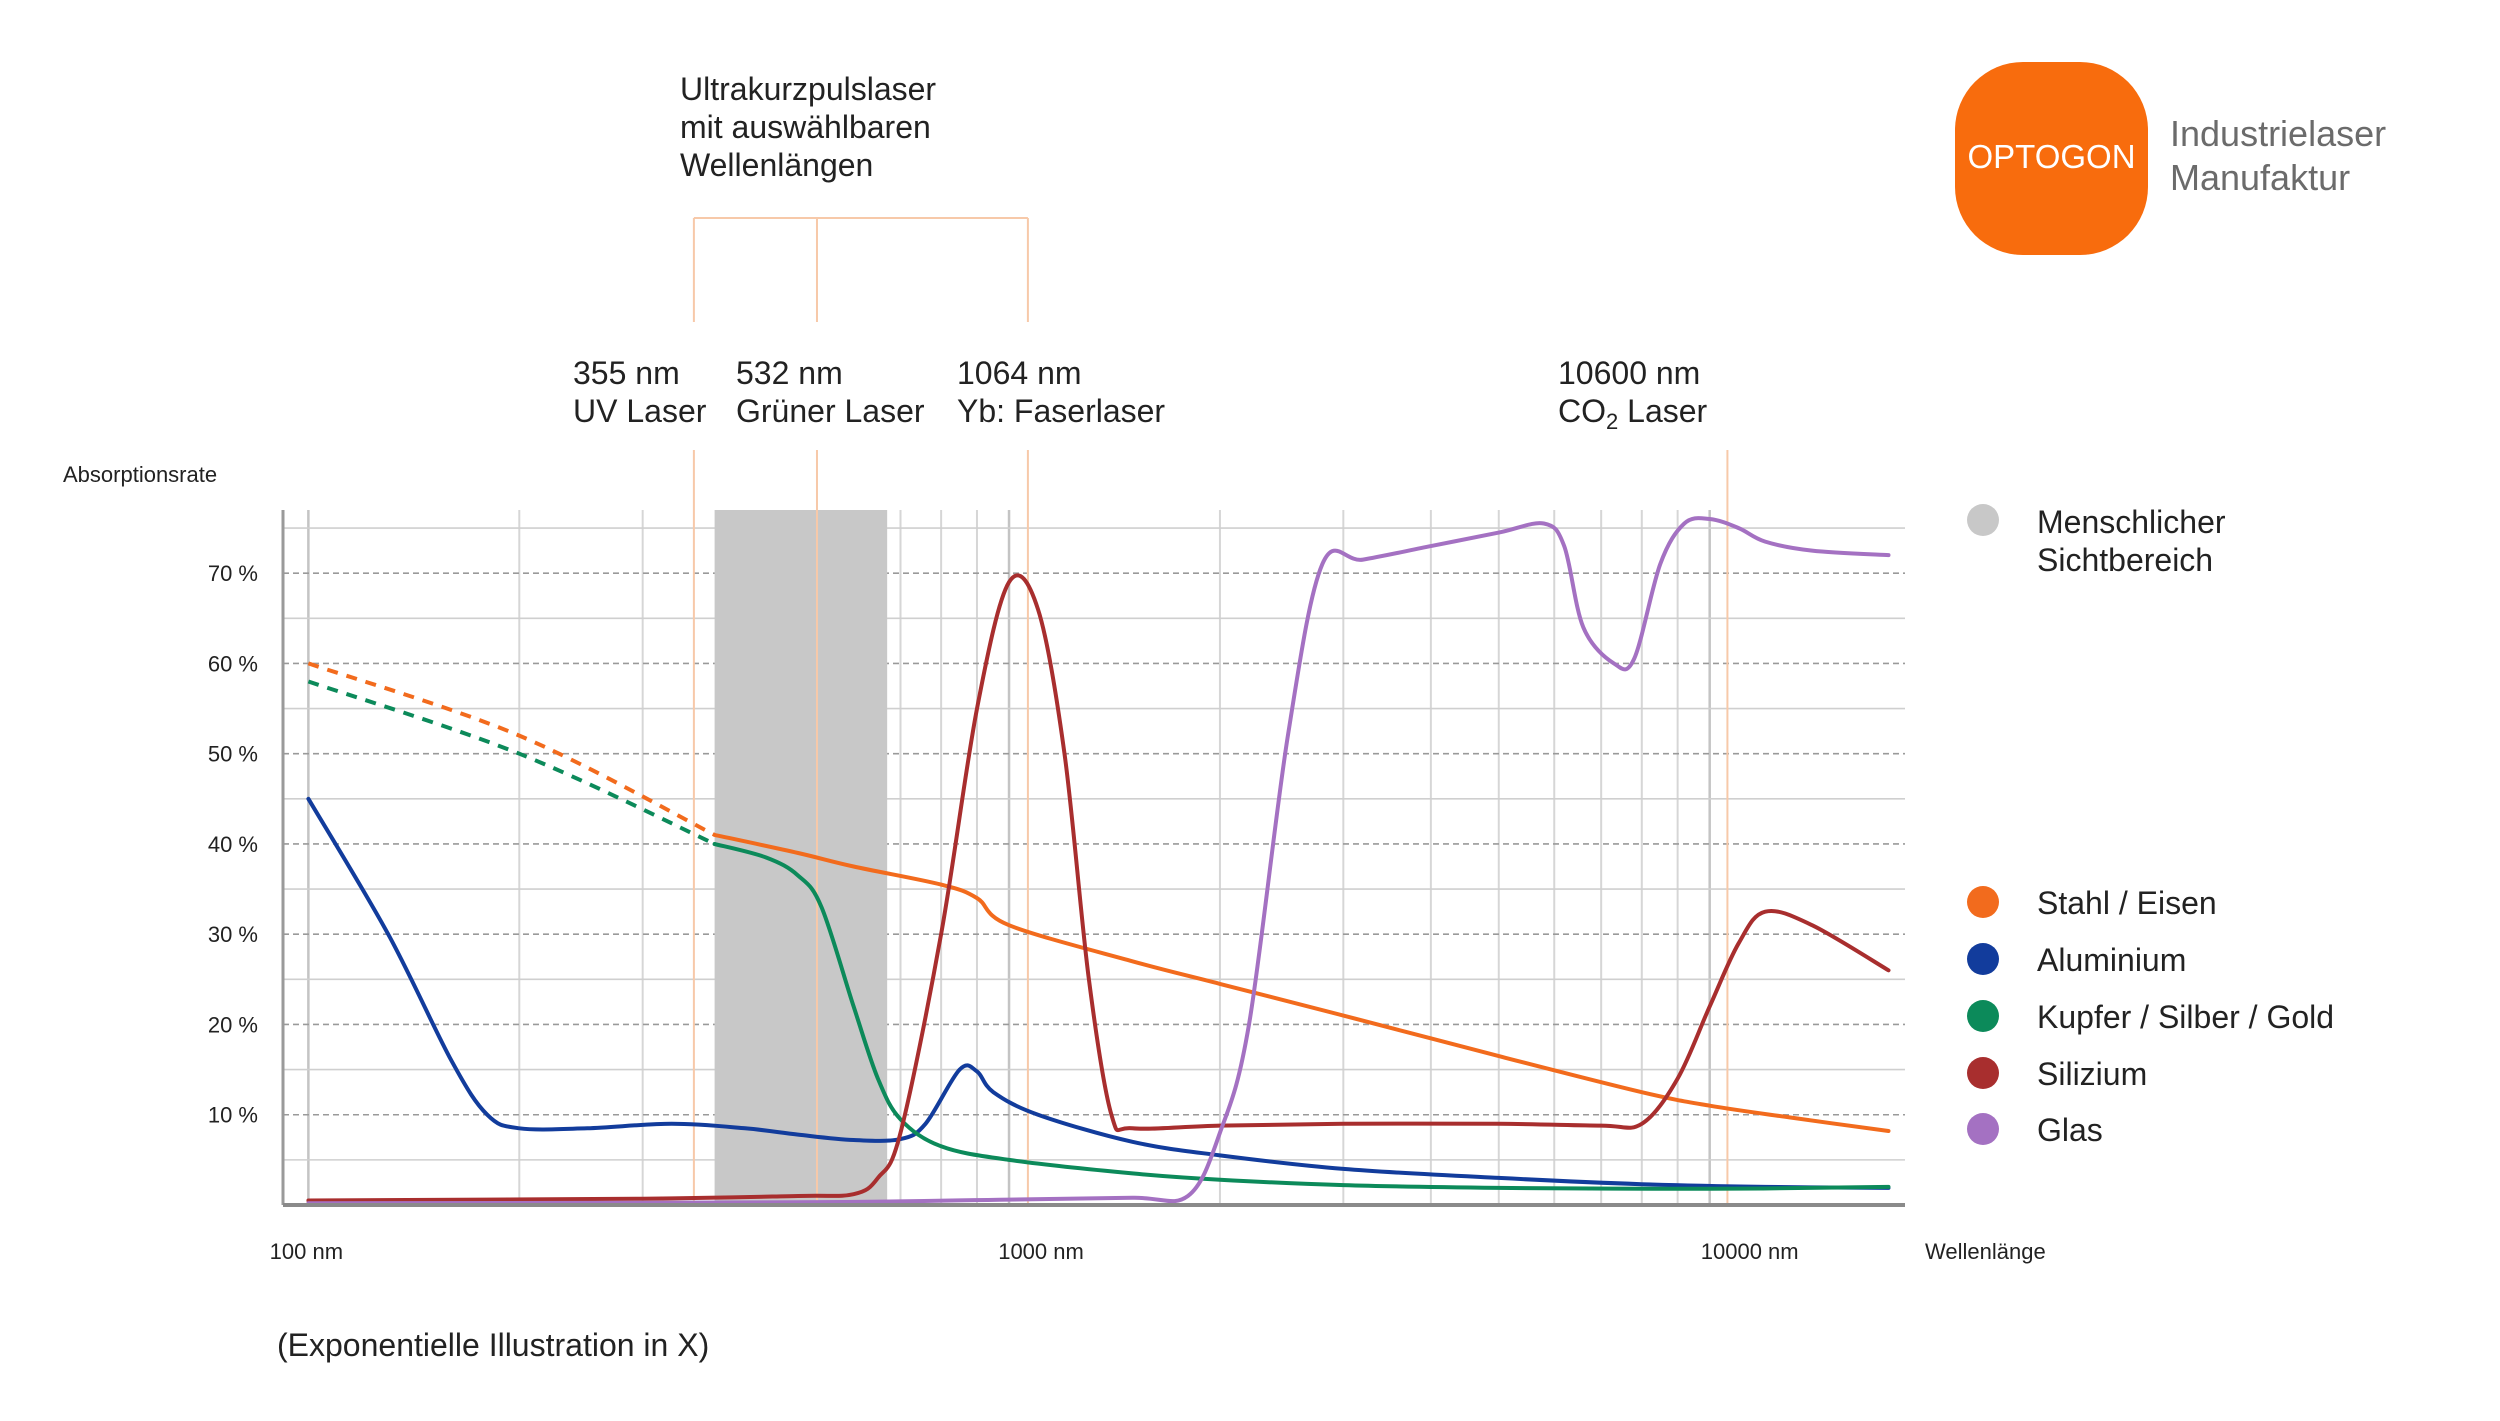 The height and width of the screenshot is (1421, 2500). What do you see at coordinates (2070, 1130) in the screenshot?
I see `legend-label: Glas` at bounding box center [2070, 1130].